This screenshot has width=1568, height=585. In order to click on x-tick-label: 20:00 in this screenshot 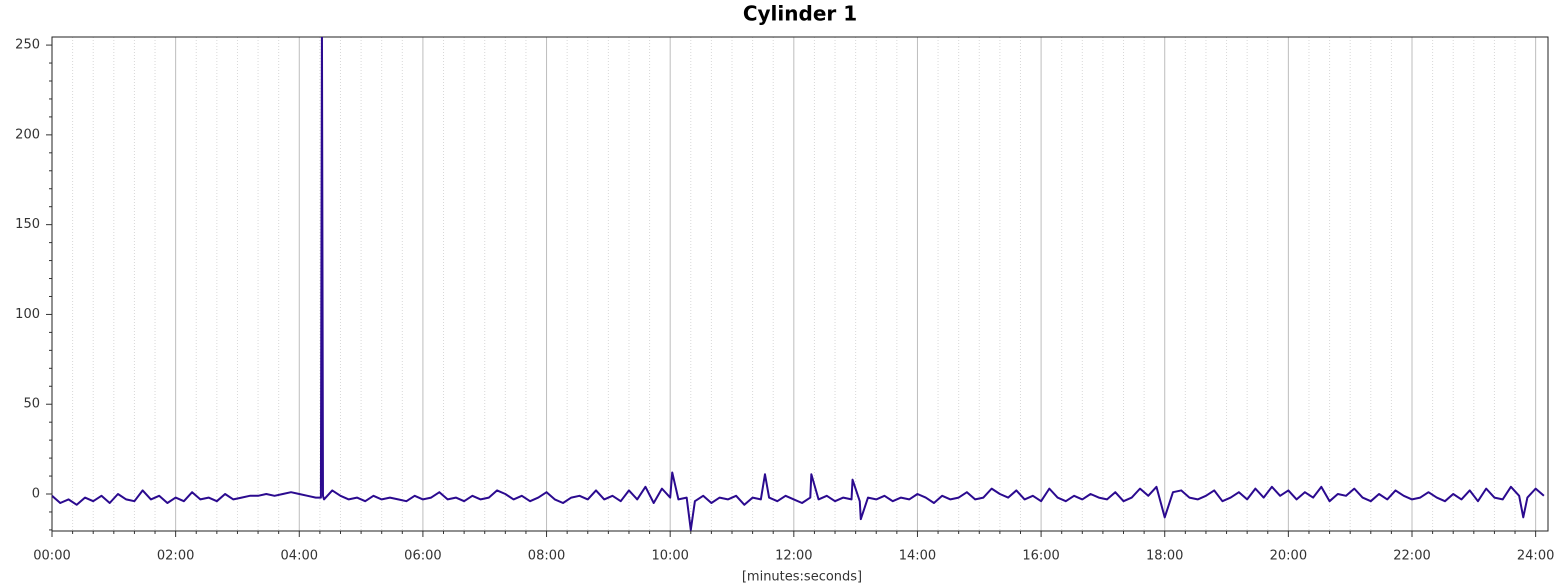, I will do `click(1288, 556)`.